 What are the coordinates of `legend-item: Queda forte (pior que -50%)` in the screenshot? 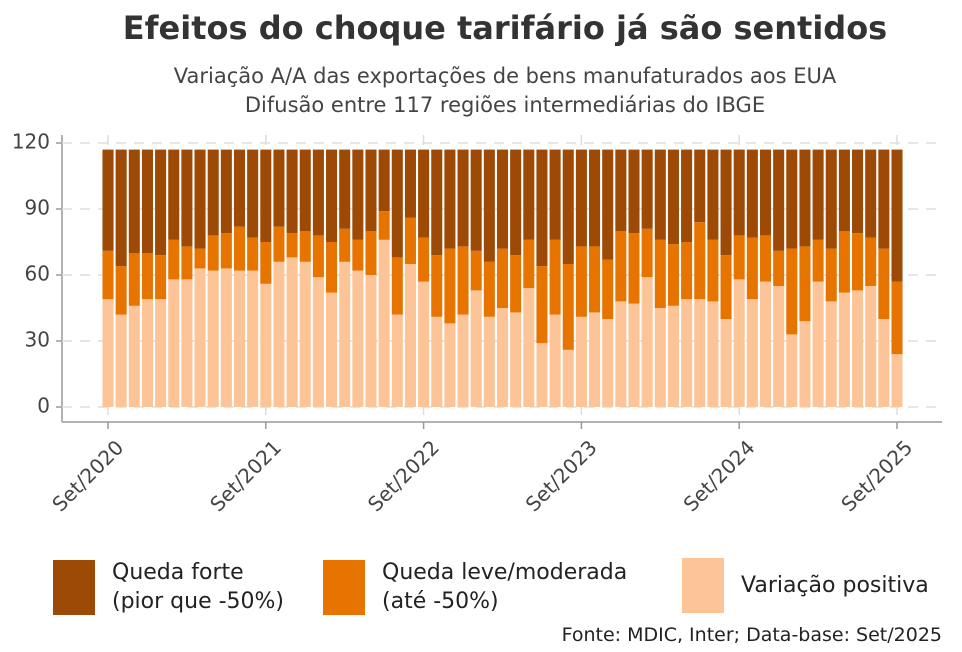 It's located at (168, 587).